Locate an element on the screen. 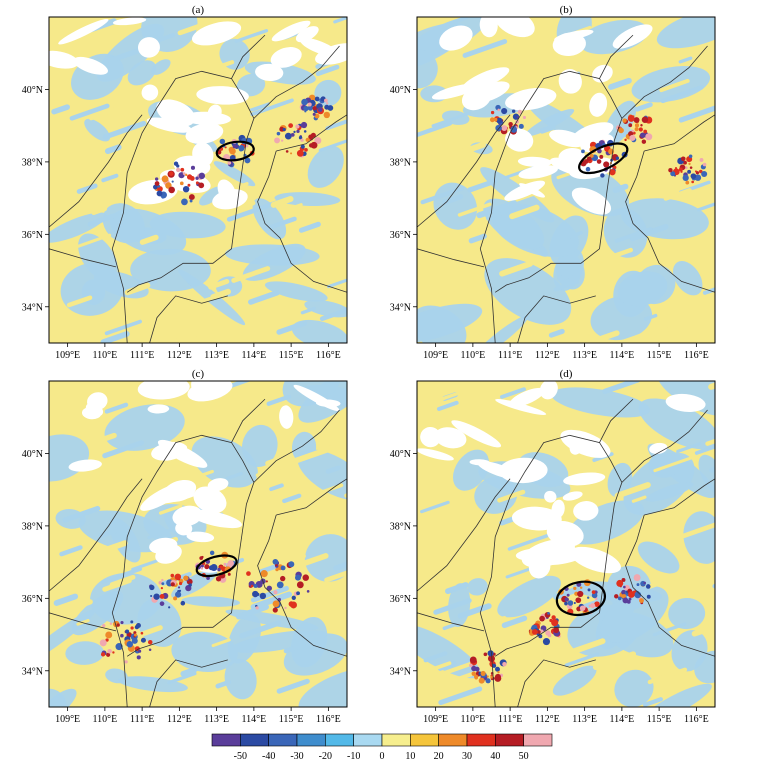  x-tick-label: 112°E is located at coordinates (179, 355).